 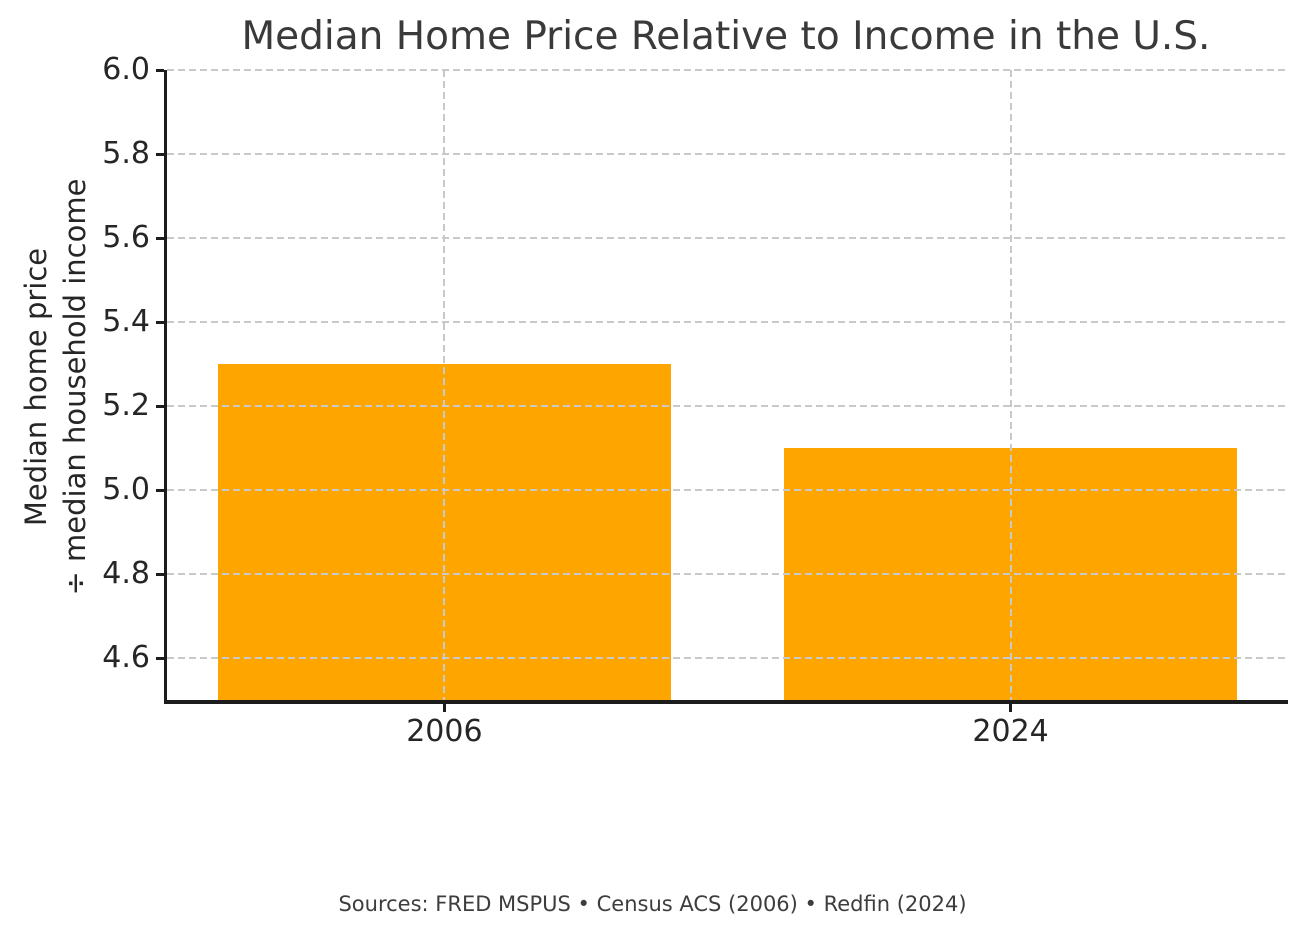 I want to click on x-tick-label: 2024, so click(x=1010, y=731).